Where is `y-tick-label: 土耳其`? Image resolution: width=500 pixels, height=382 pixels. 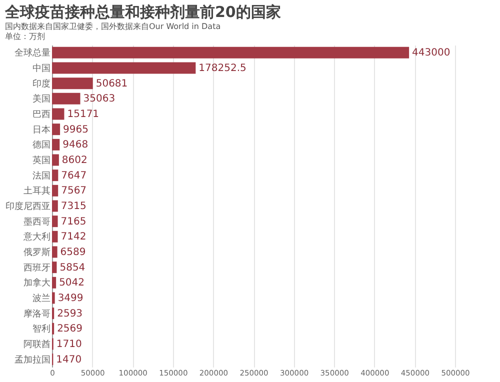 y-tick-label: 土耳其 is located at coordinates (37, 191).